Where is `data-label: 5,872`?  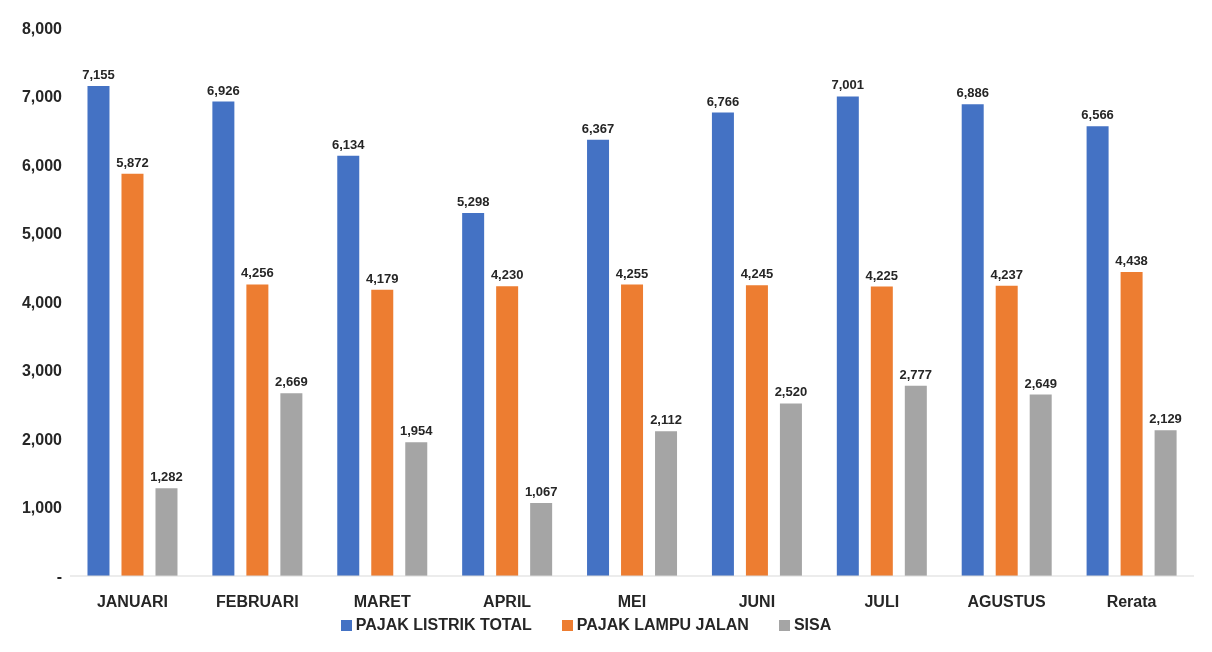 data-label: 5,872 is located at coordinates (132, 162).